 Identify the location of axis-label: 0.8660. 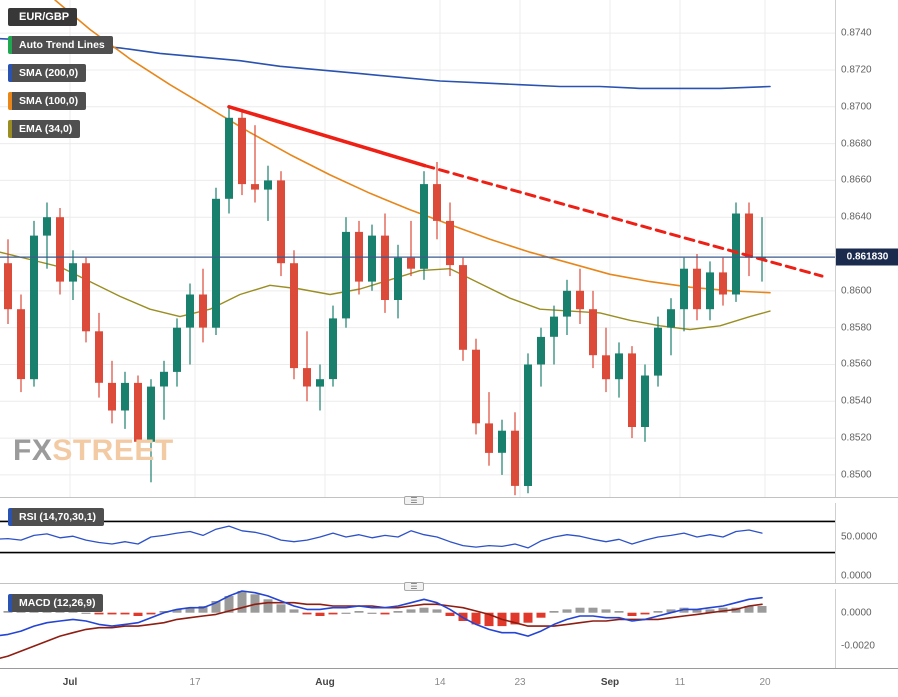
(856, 180).